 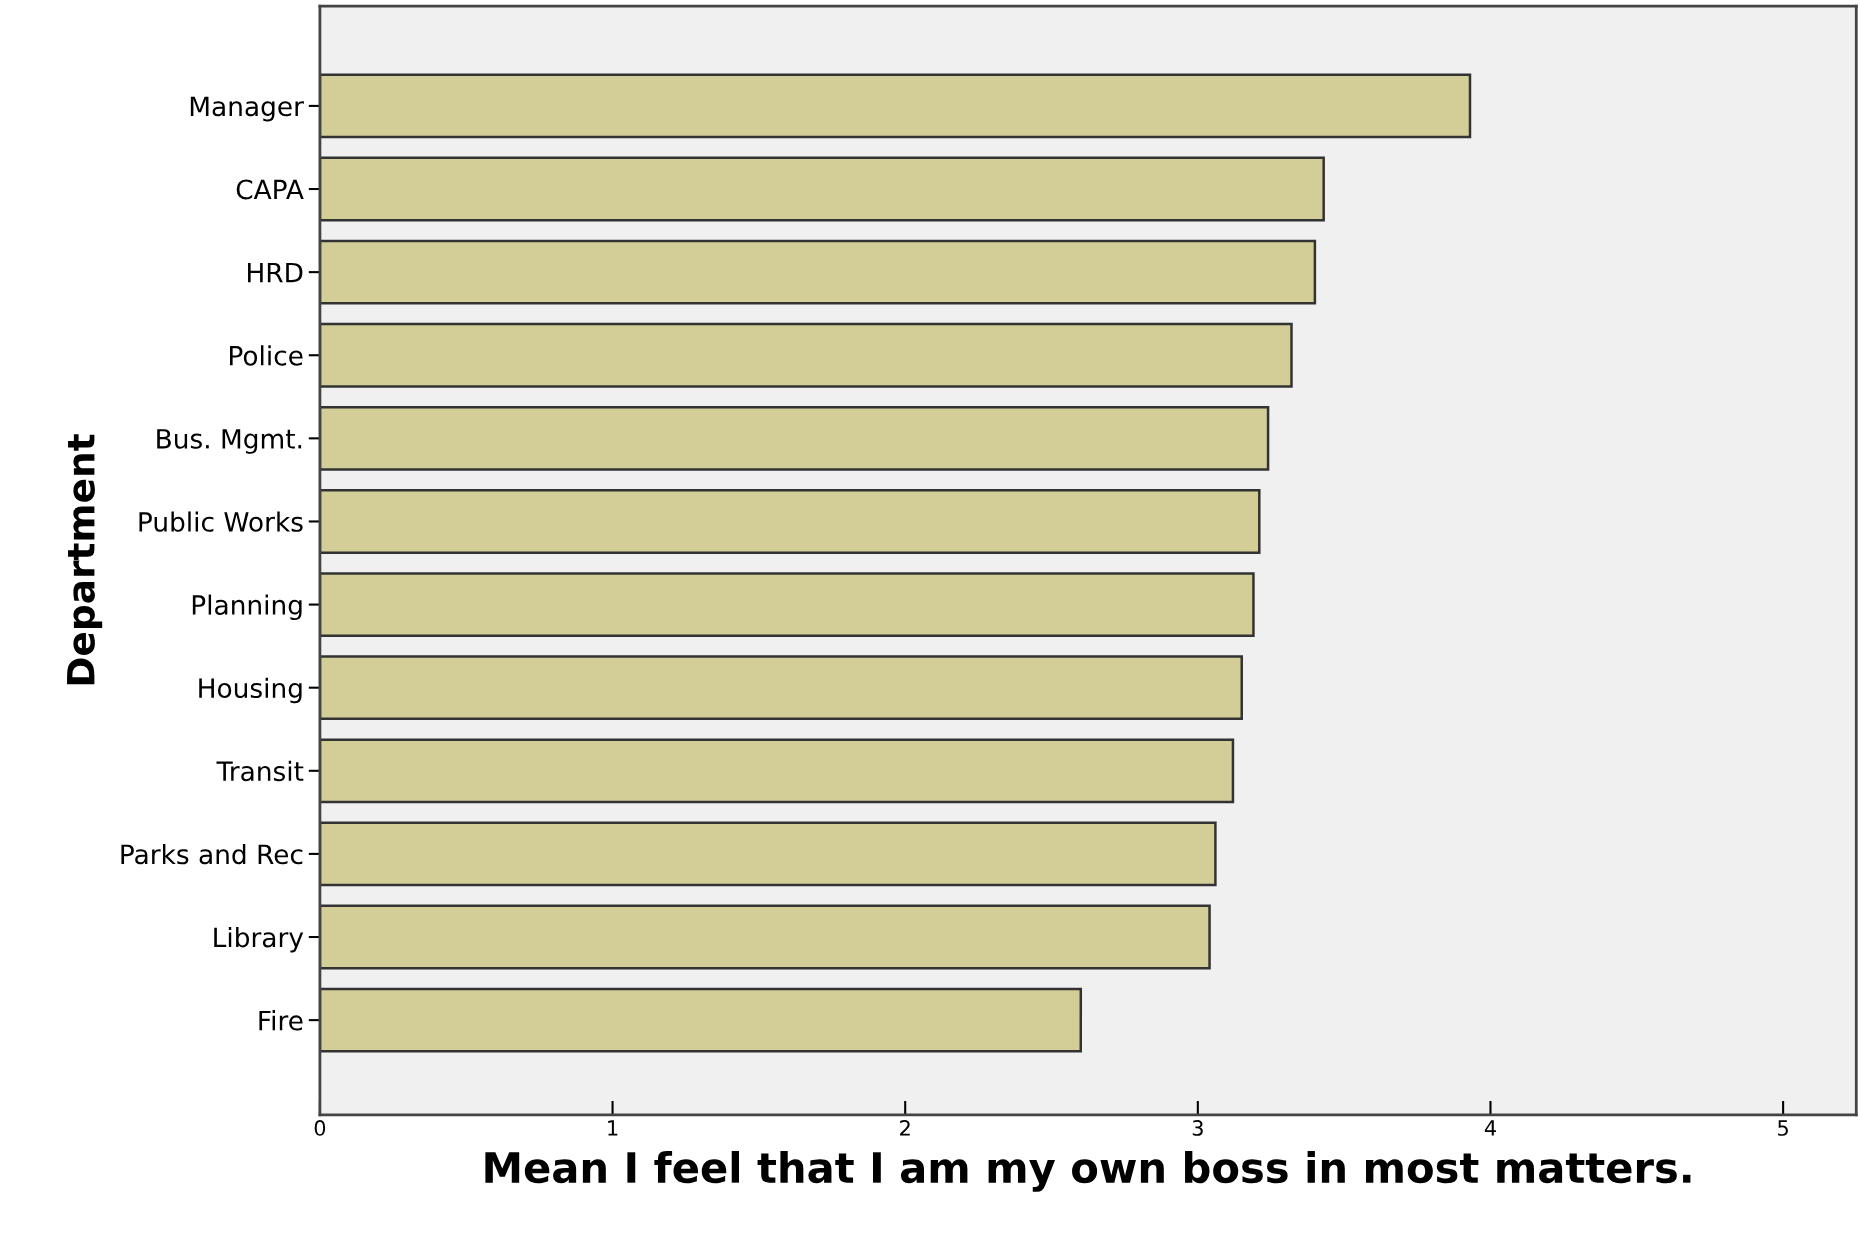 What do you see at coordinates (260, 771) in the screenshot?
I see `y-tick-label: Transit` at bounding box center [260, 771].